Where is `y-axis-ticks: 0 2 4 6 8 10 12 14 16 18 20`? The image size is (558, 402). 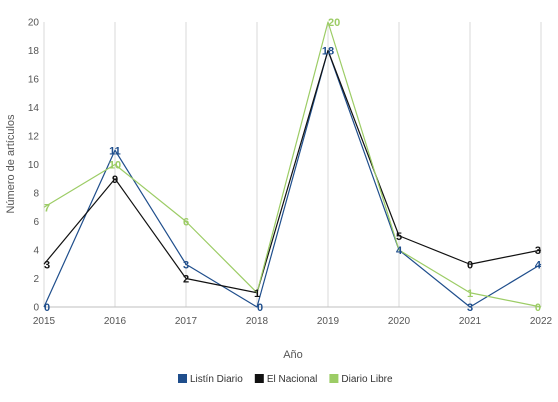
y-axis-ticks: 0 2 4 6 8 10 12 14 16 18 20 is located at coordinates (34, 166).